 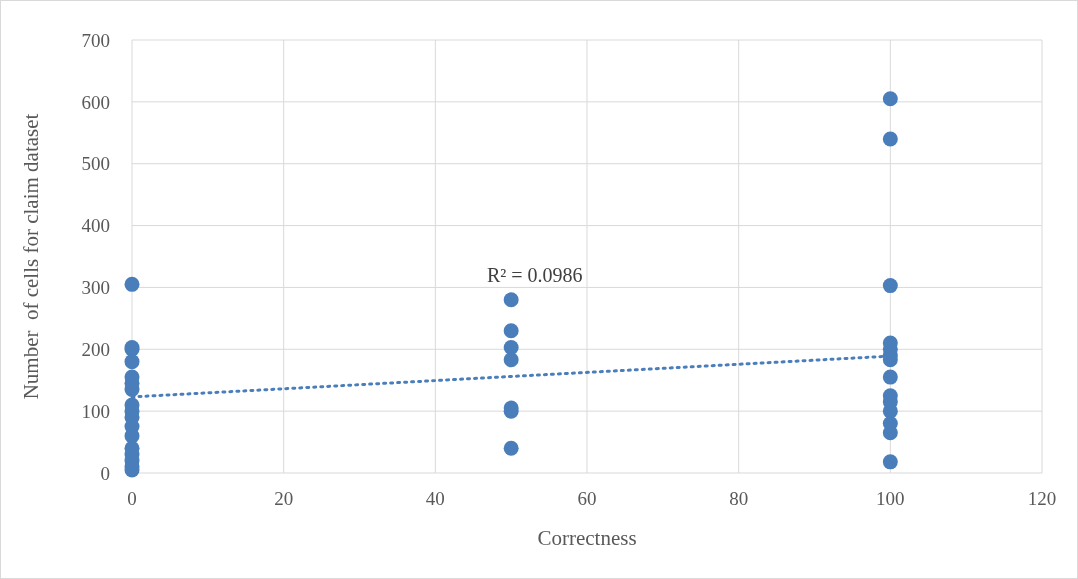 What do you see at coordinates (95, 164) in the screenshot?
I see `y-tick-label: 500` at bounding box center [95, 164].